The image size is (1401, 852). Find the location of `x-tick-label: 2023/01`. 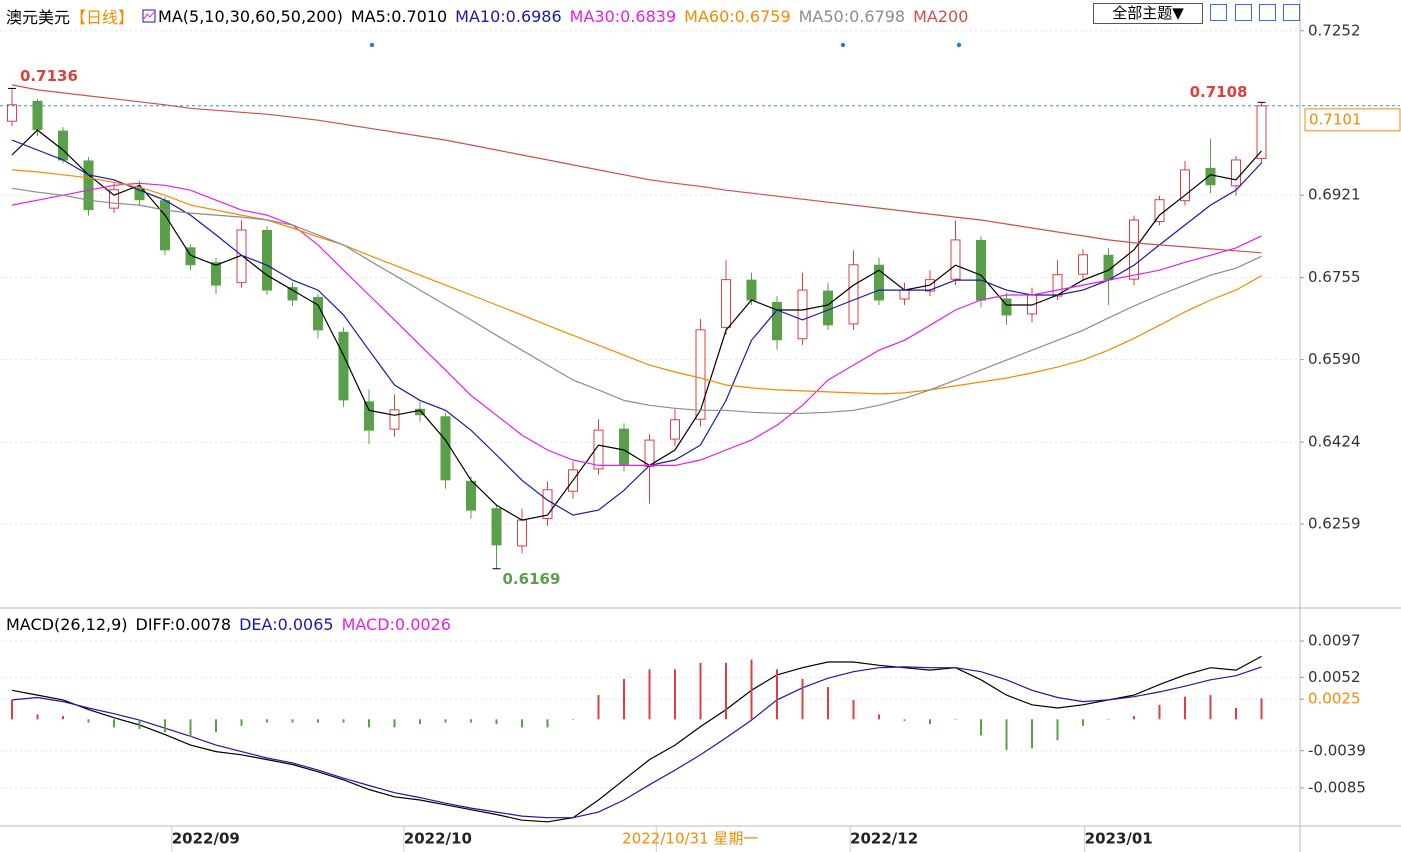

x-tick-label: 2023/01 is located at coordinates (1119, 839).